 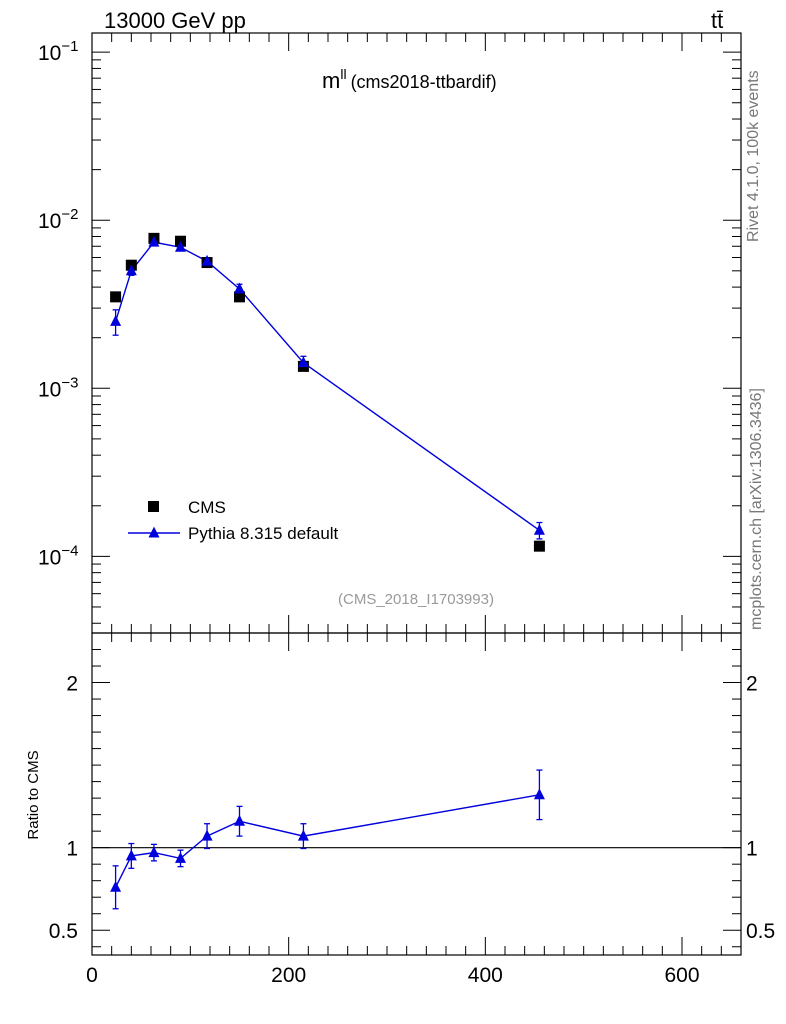 What do you see at coordinates (72, 849) in the screenshot?
I see `ratio-y-tick-label-left: 1` at bounding box center [72, 849].